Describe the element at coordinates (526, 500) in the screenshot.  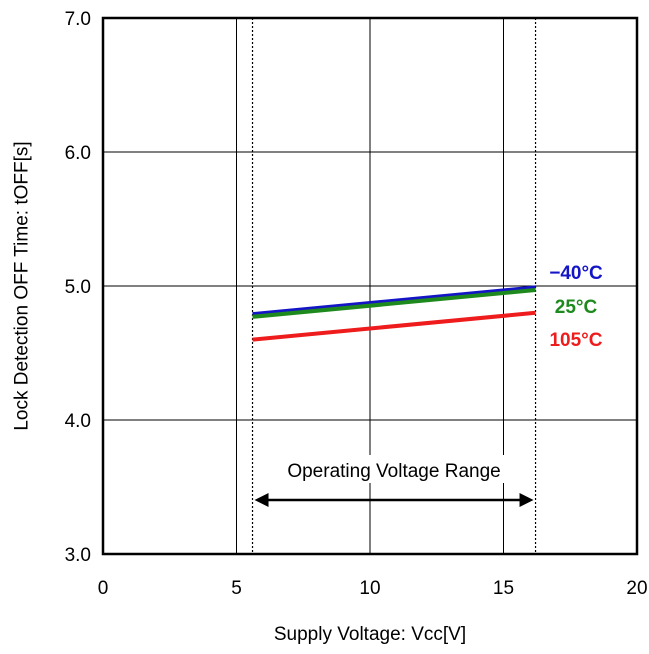
I see `arrowhead-right` at that location.